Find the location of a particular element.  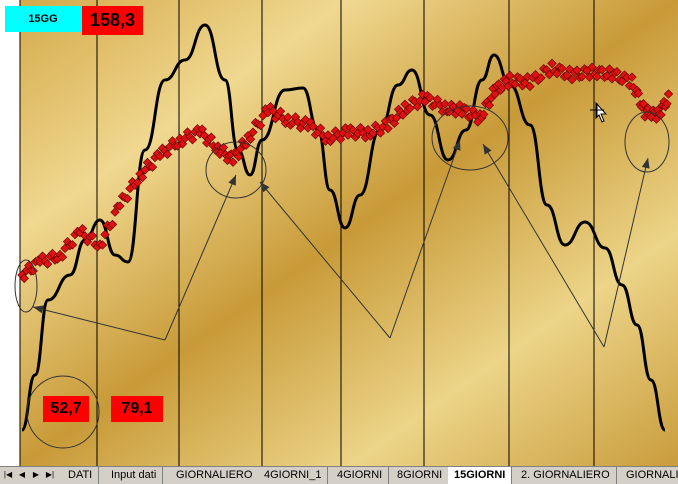

tab-4giorni-1: 4GIORNI_1 is located at coordinates (293, 475).